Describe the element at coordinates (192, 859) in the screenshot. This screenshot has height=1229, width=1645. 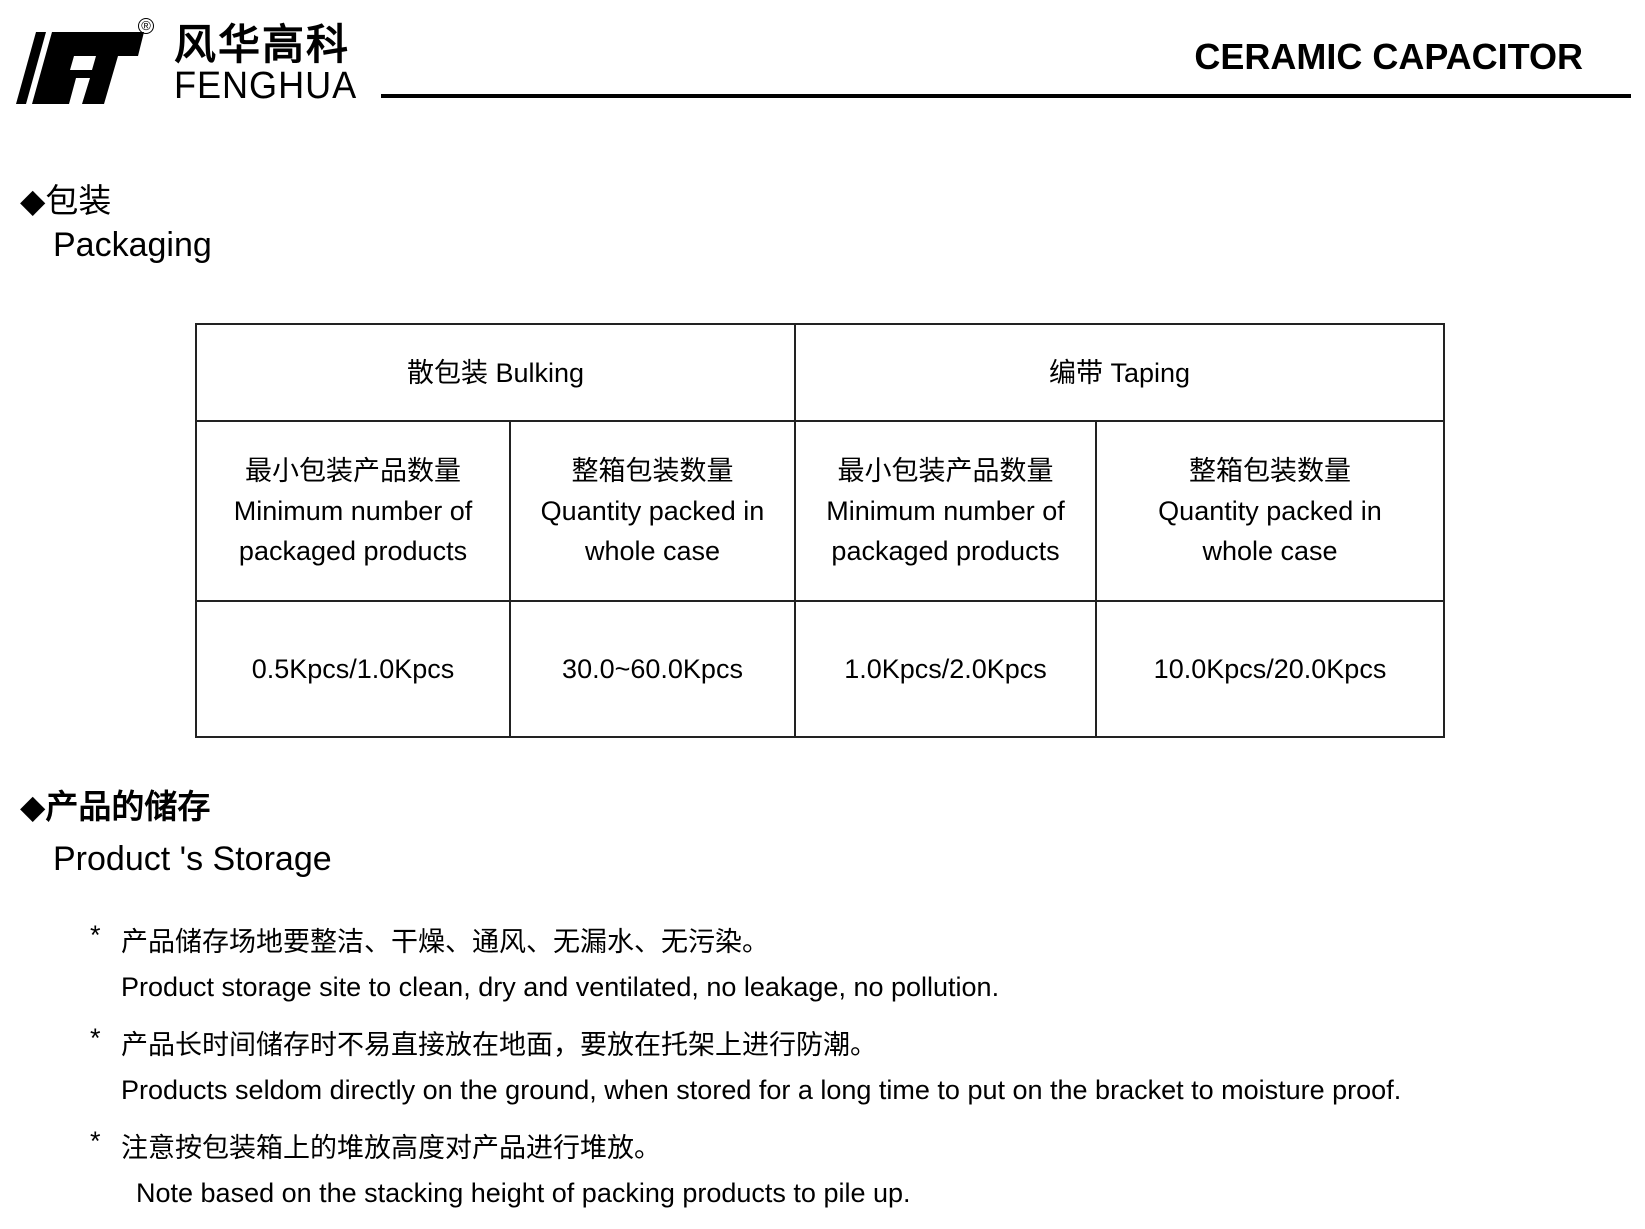
I see `storage-heading-en: Product 's Storage` at that location.